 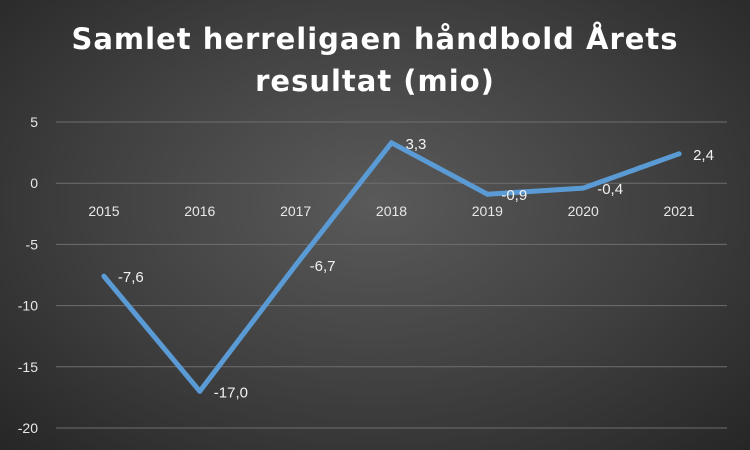 What do you see at coordinates (703, 155) in the screenshot?
I see `data-label: 2,4` at bounding box center [703, 155].